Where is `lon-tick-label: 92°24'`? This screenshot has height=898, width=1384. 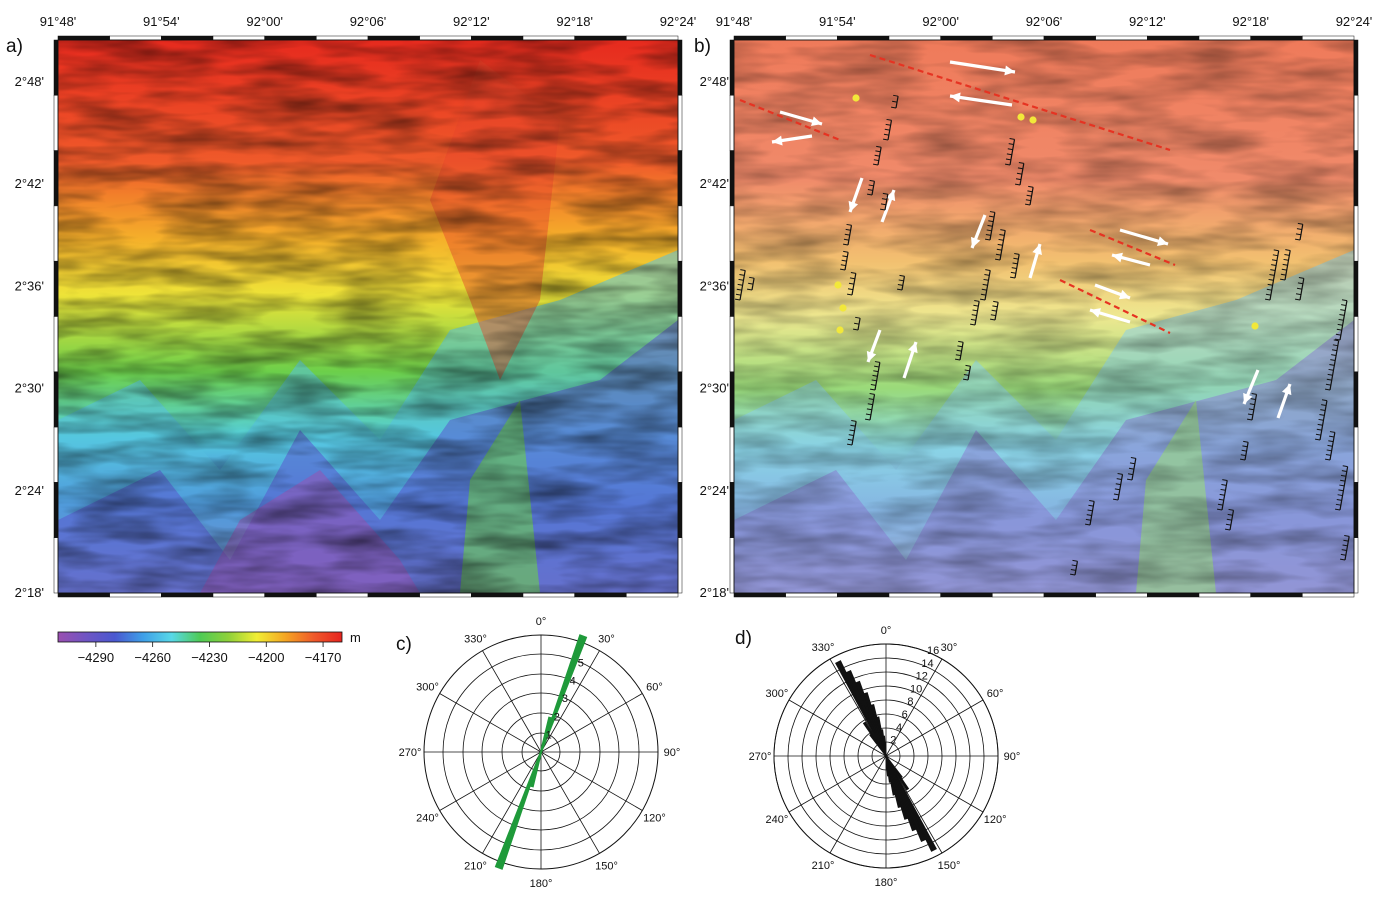
lon-tick-label: 92°24' is located at coordinates (1354, 21).